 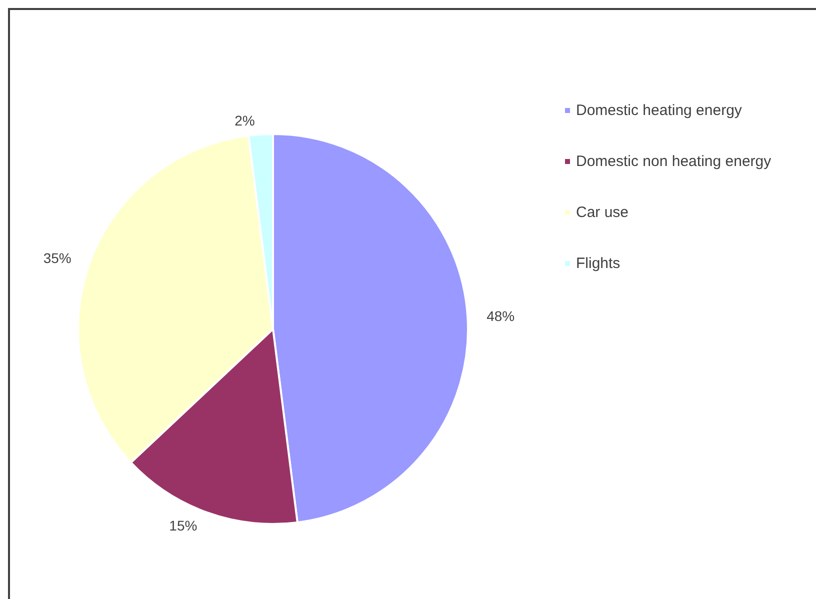 I want to click on legend-label: Domestic non heating energy, so click(x=674, y=161).